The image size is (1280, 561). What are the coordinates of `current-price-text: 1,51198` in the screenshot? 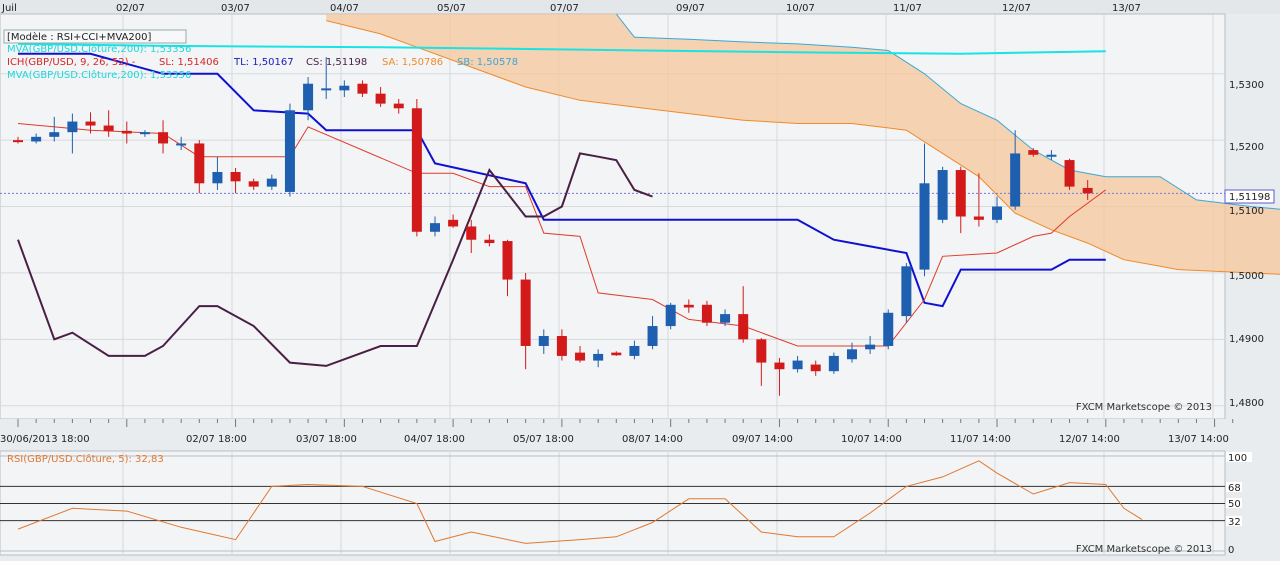 It's located at (1249, 197).